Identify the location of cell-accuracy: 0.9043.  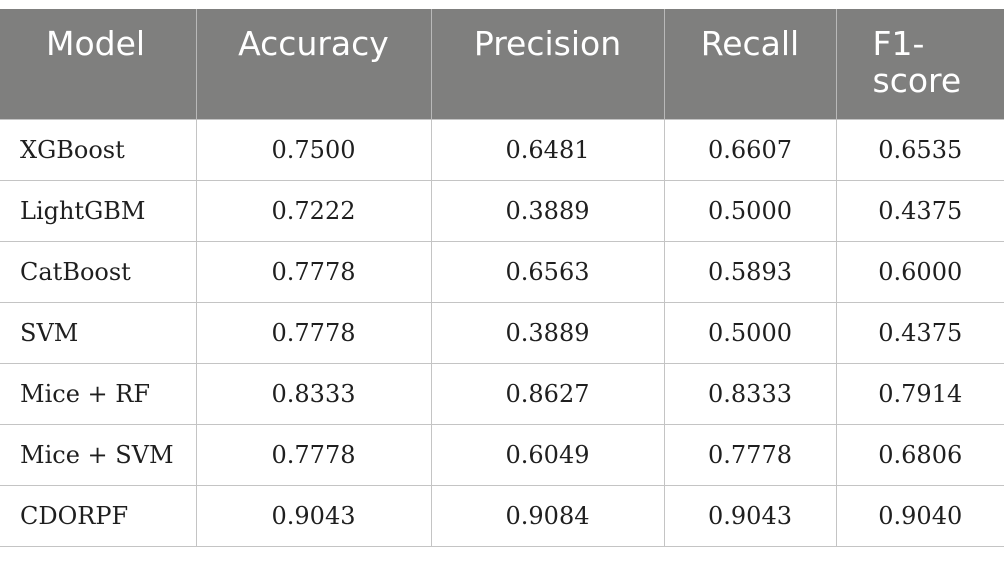
(313, 515).